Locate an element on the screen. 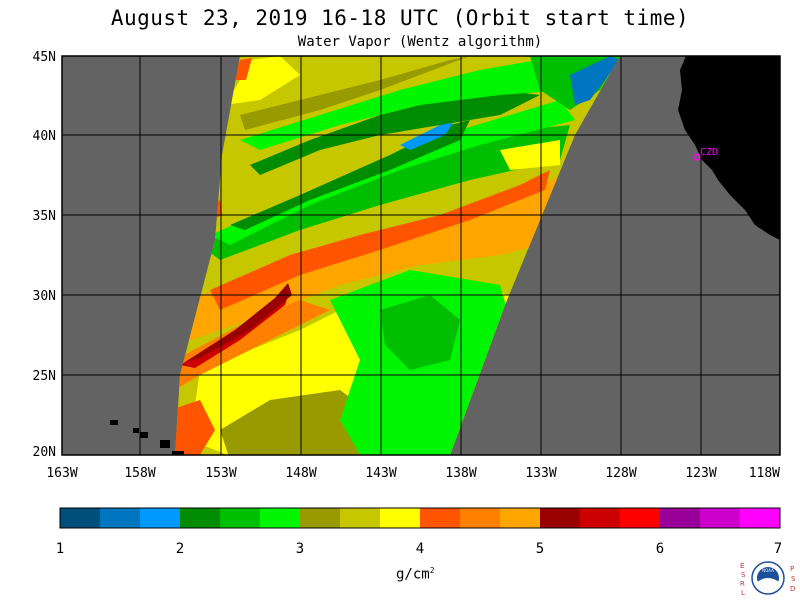  lon-label: 158W is located at coordinates (139, 473).